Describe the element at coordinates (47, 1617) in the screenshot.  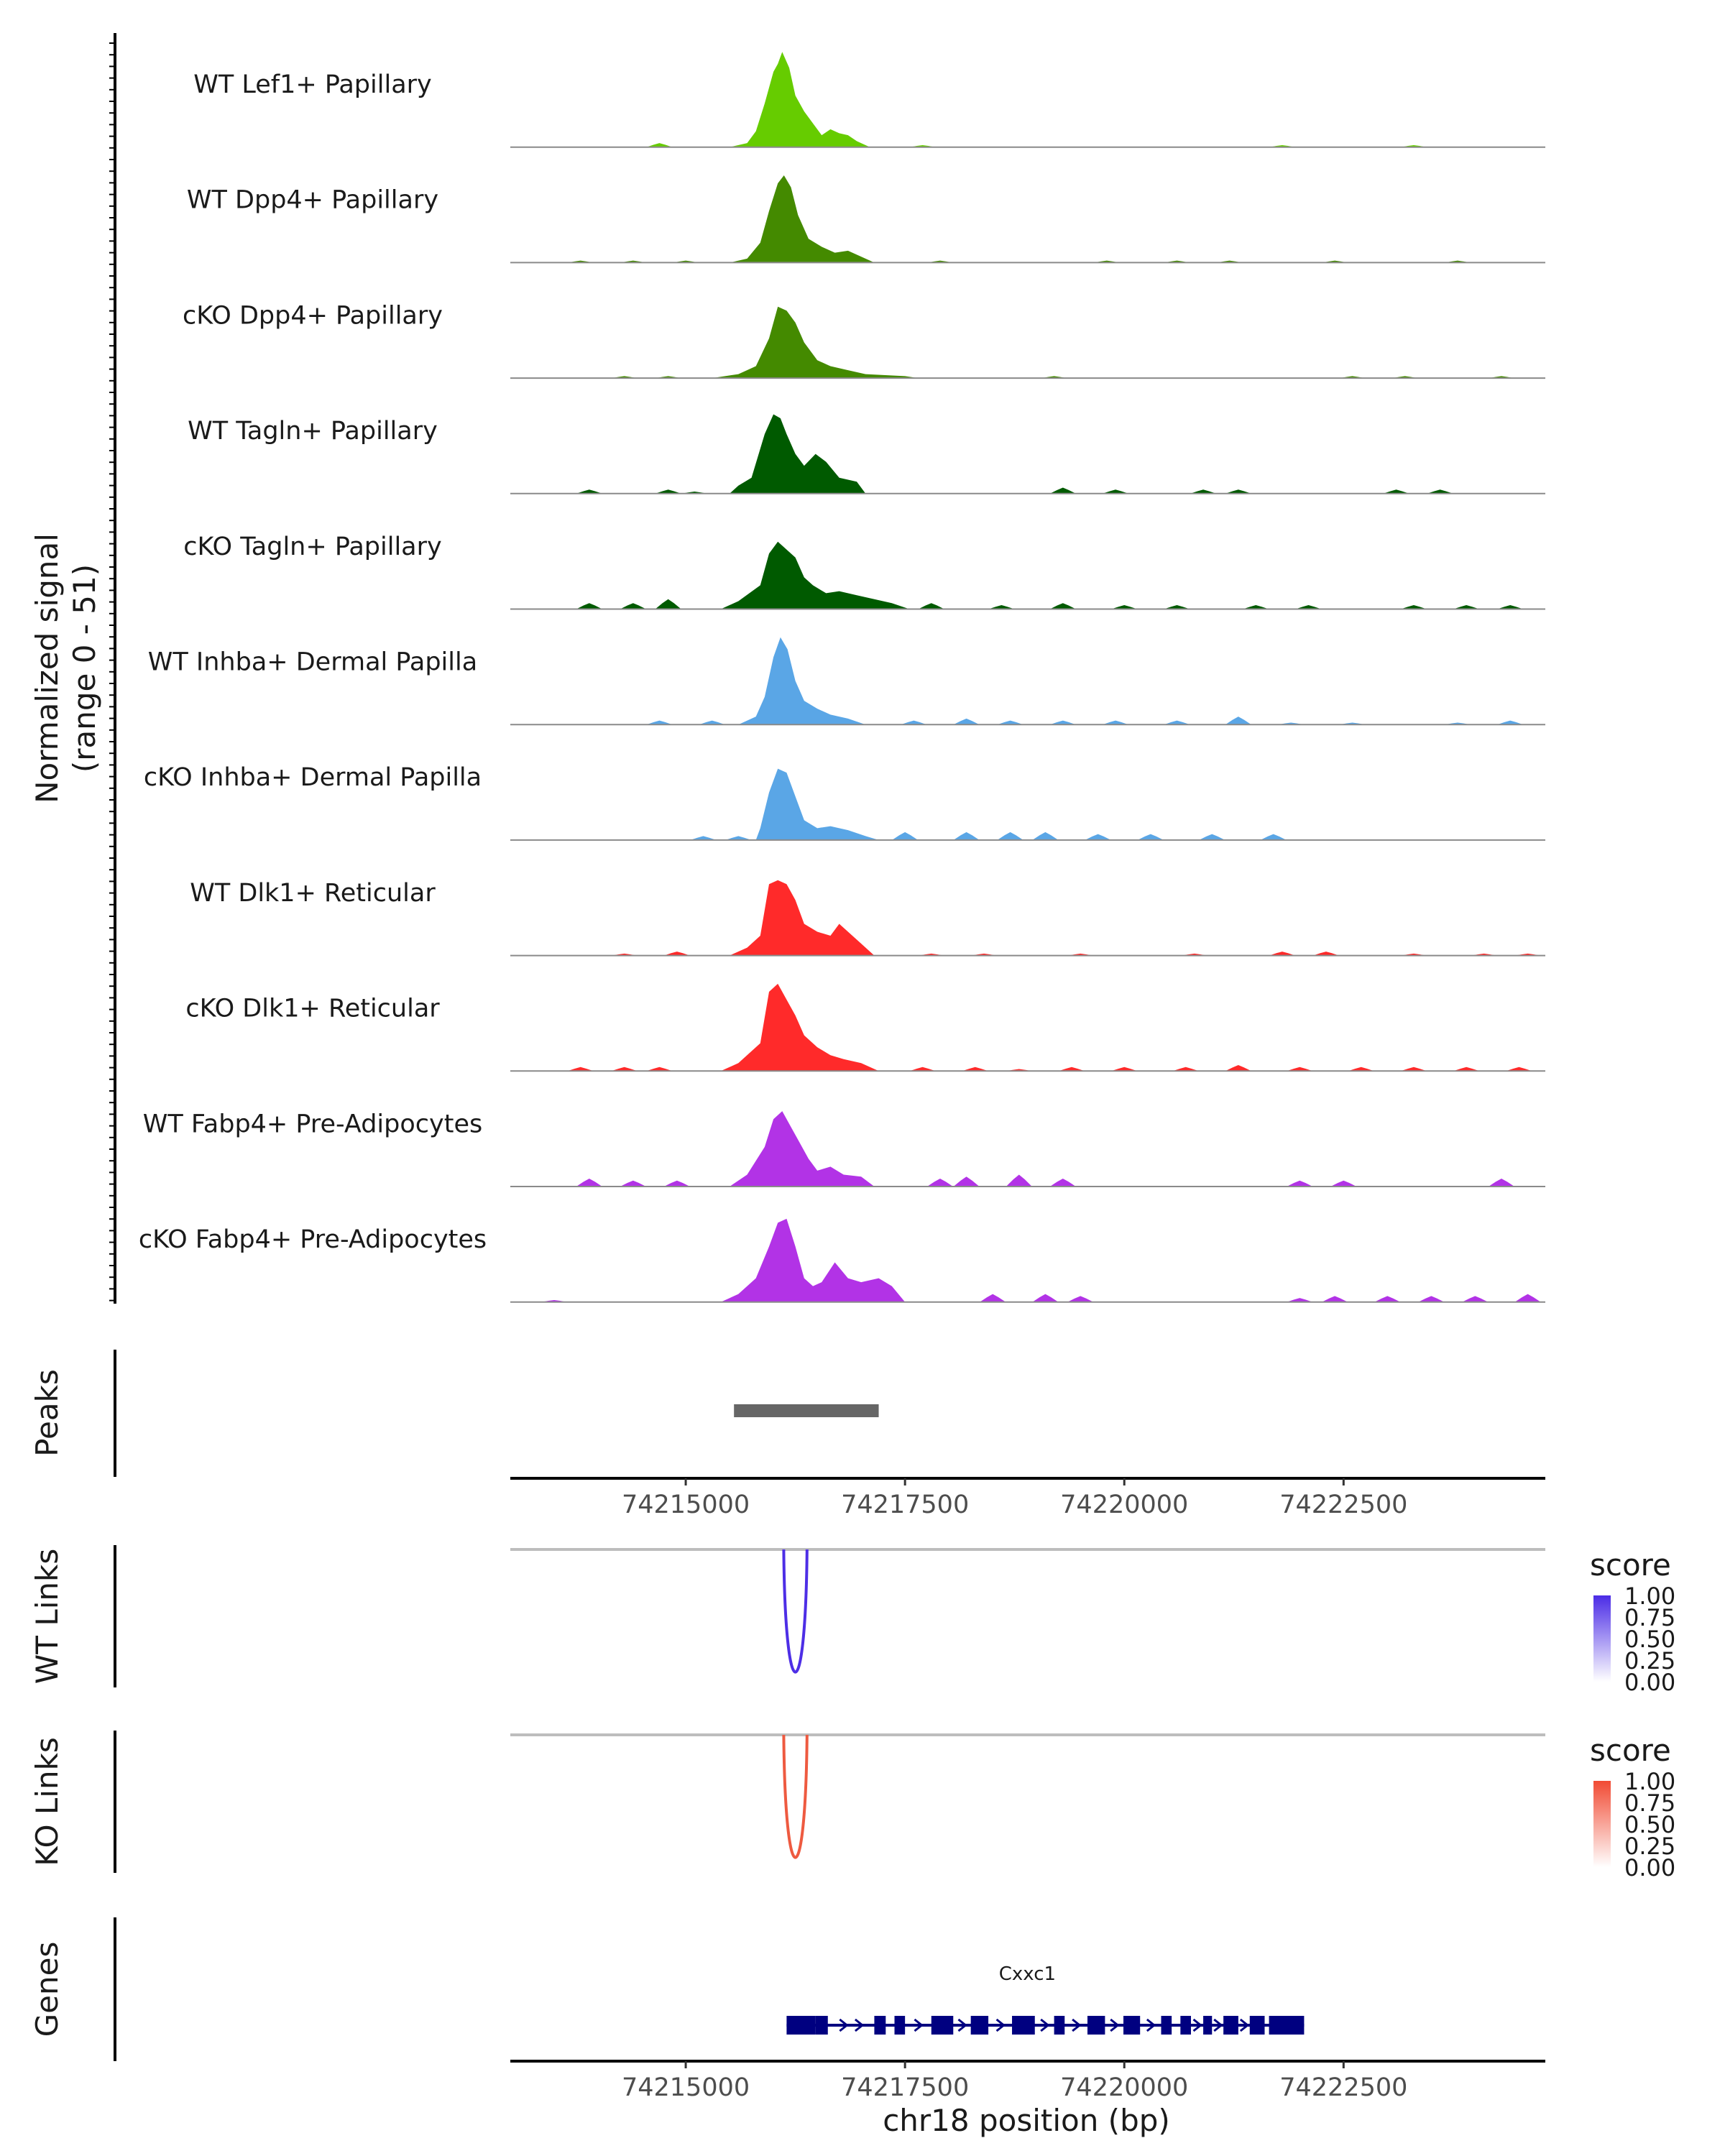
I see `link-track-label: WT Links` at that location.